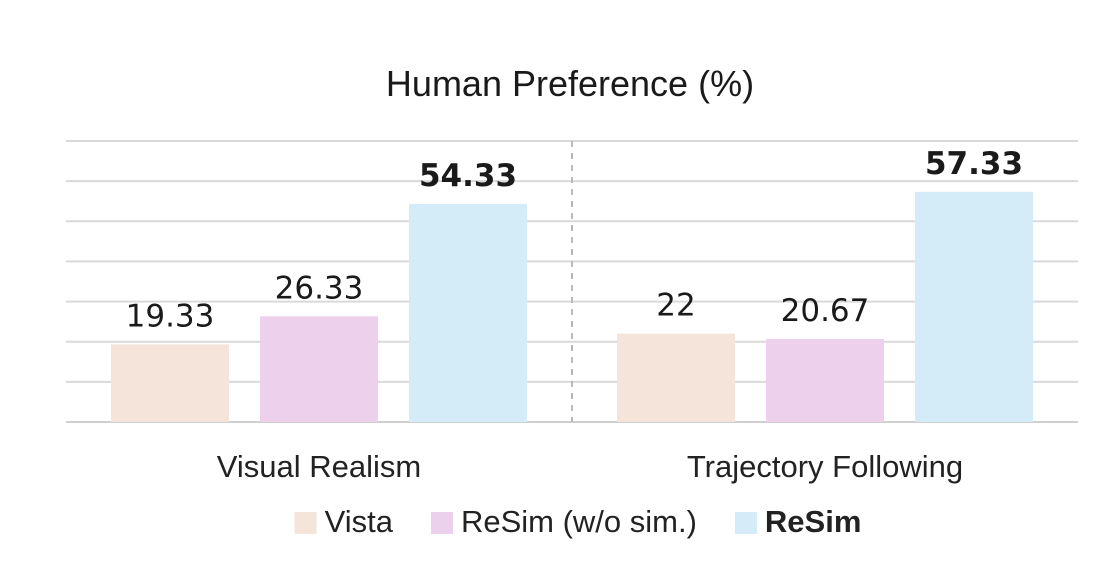 The height and width of the screenshot is (564, 1116). What do you see at coordinates (676, 377) in the screenshot?
I see `bar-vista-trajectory-following` at bounding box center [676, 377].